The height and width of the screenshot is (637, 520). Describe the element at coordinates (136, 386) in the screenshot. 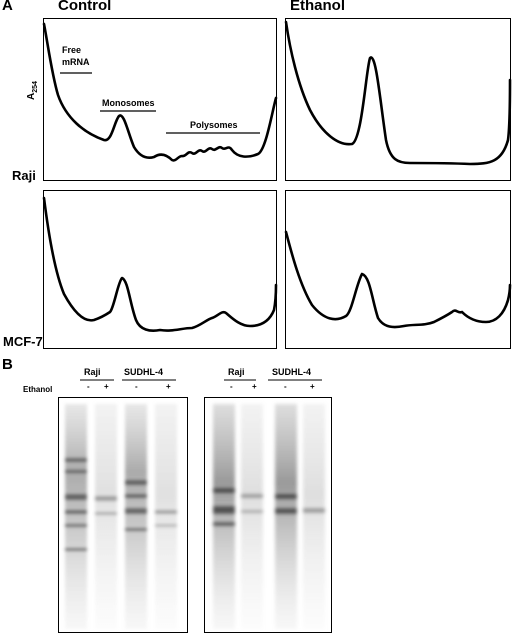

I see `gel1-lane3-sign: -` at that location.